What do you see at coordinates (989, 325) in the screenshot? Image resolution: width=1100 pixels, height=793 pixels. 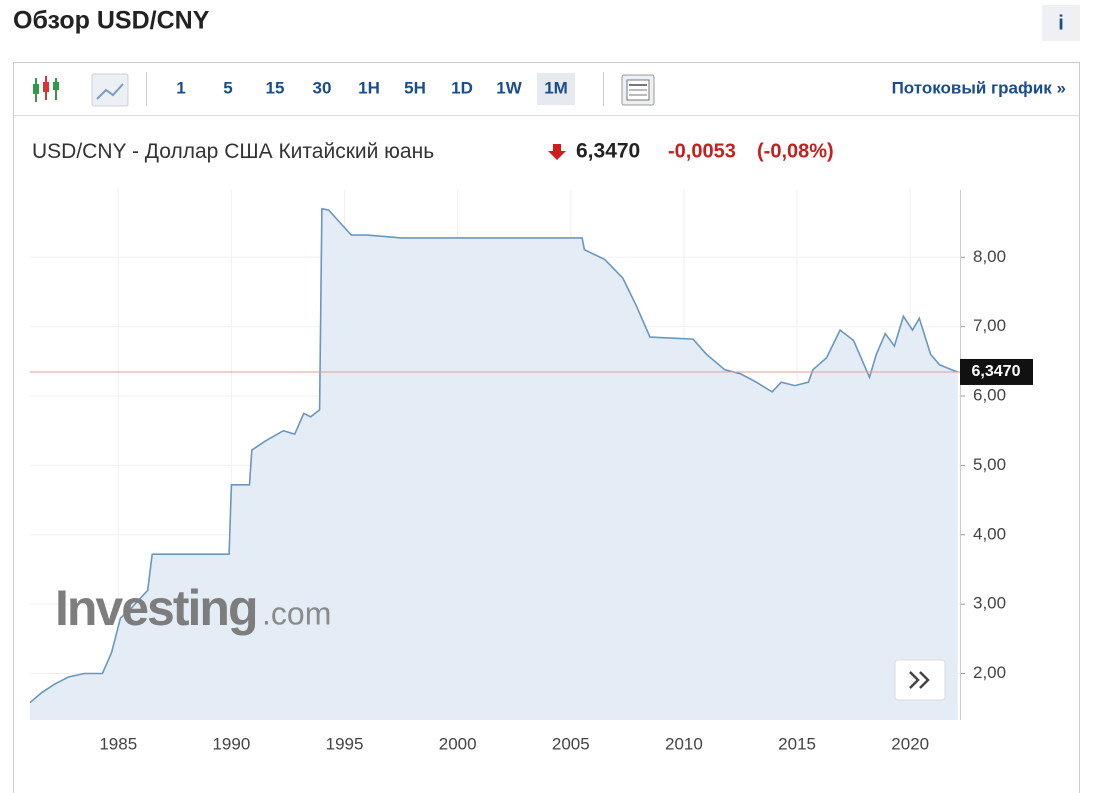 I see `y-tick-label: 7,00` at bounding box center [989, 325].